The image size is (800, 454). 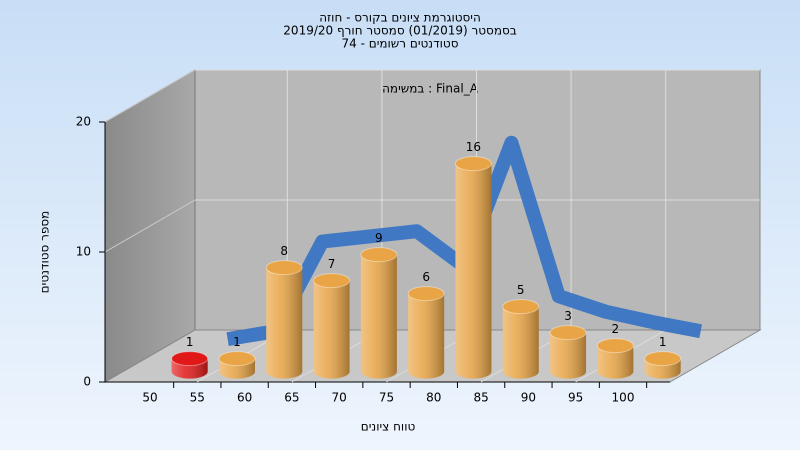 What do you see at coordinates (616, 329) in the screenshot?
I see `data-label: 2` at bounding box center [616, 329].